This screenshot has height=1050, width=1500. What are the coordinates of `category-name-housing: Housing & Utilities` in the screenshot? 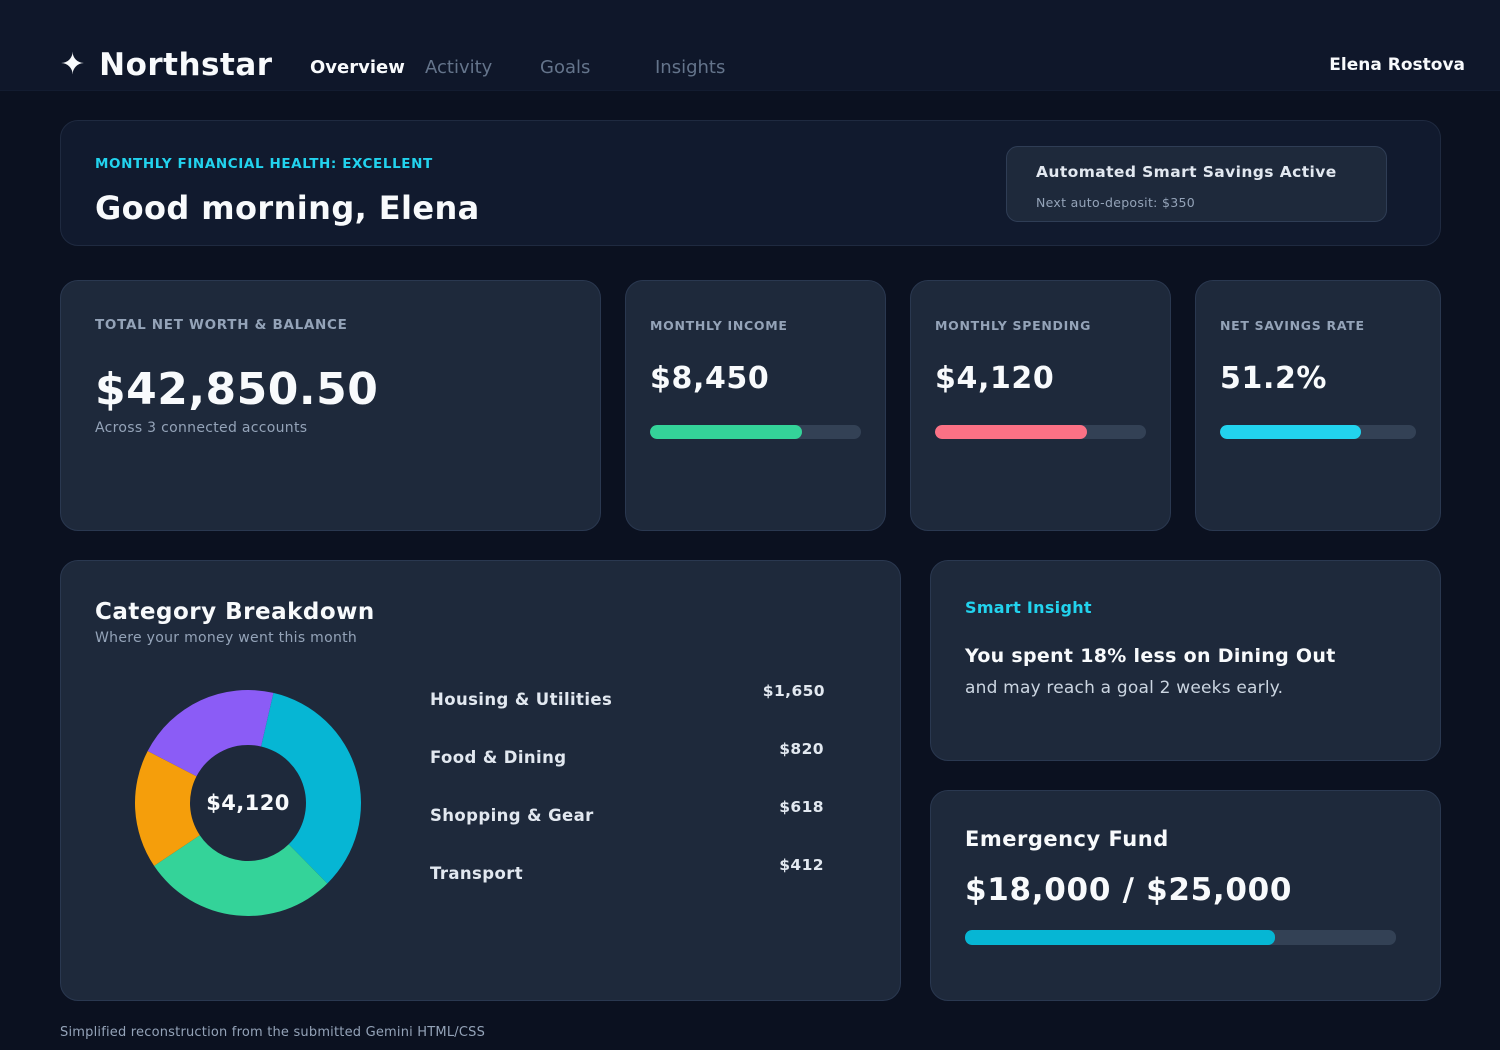 It's located at (521, 699).